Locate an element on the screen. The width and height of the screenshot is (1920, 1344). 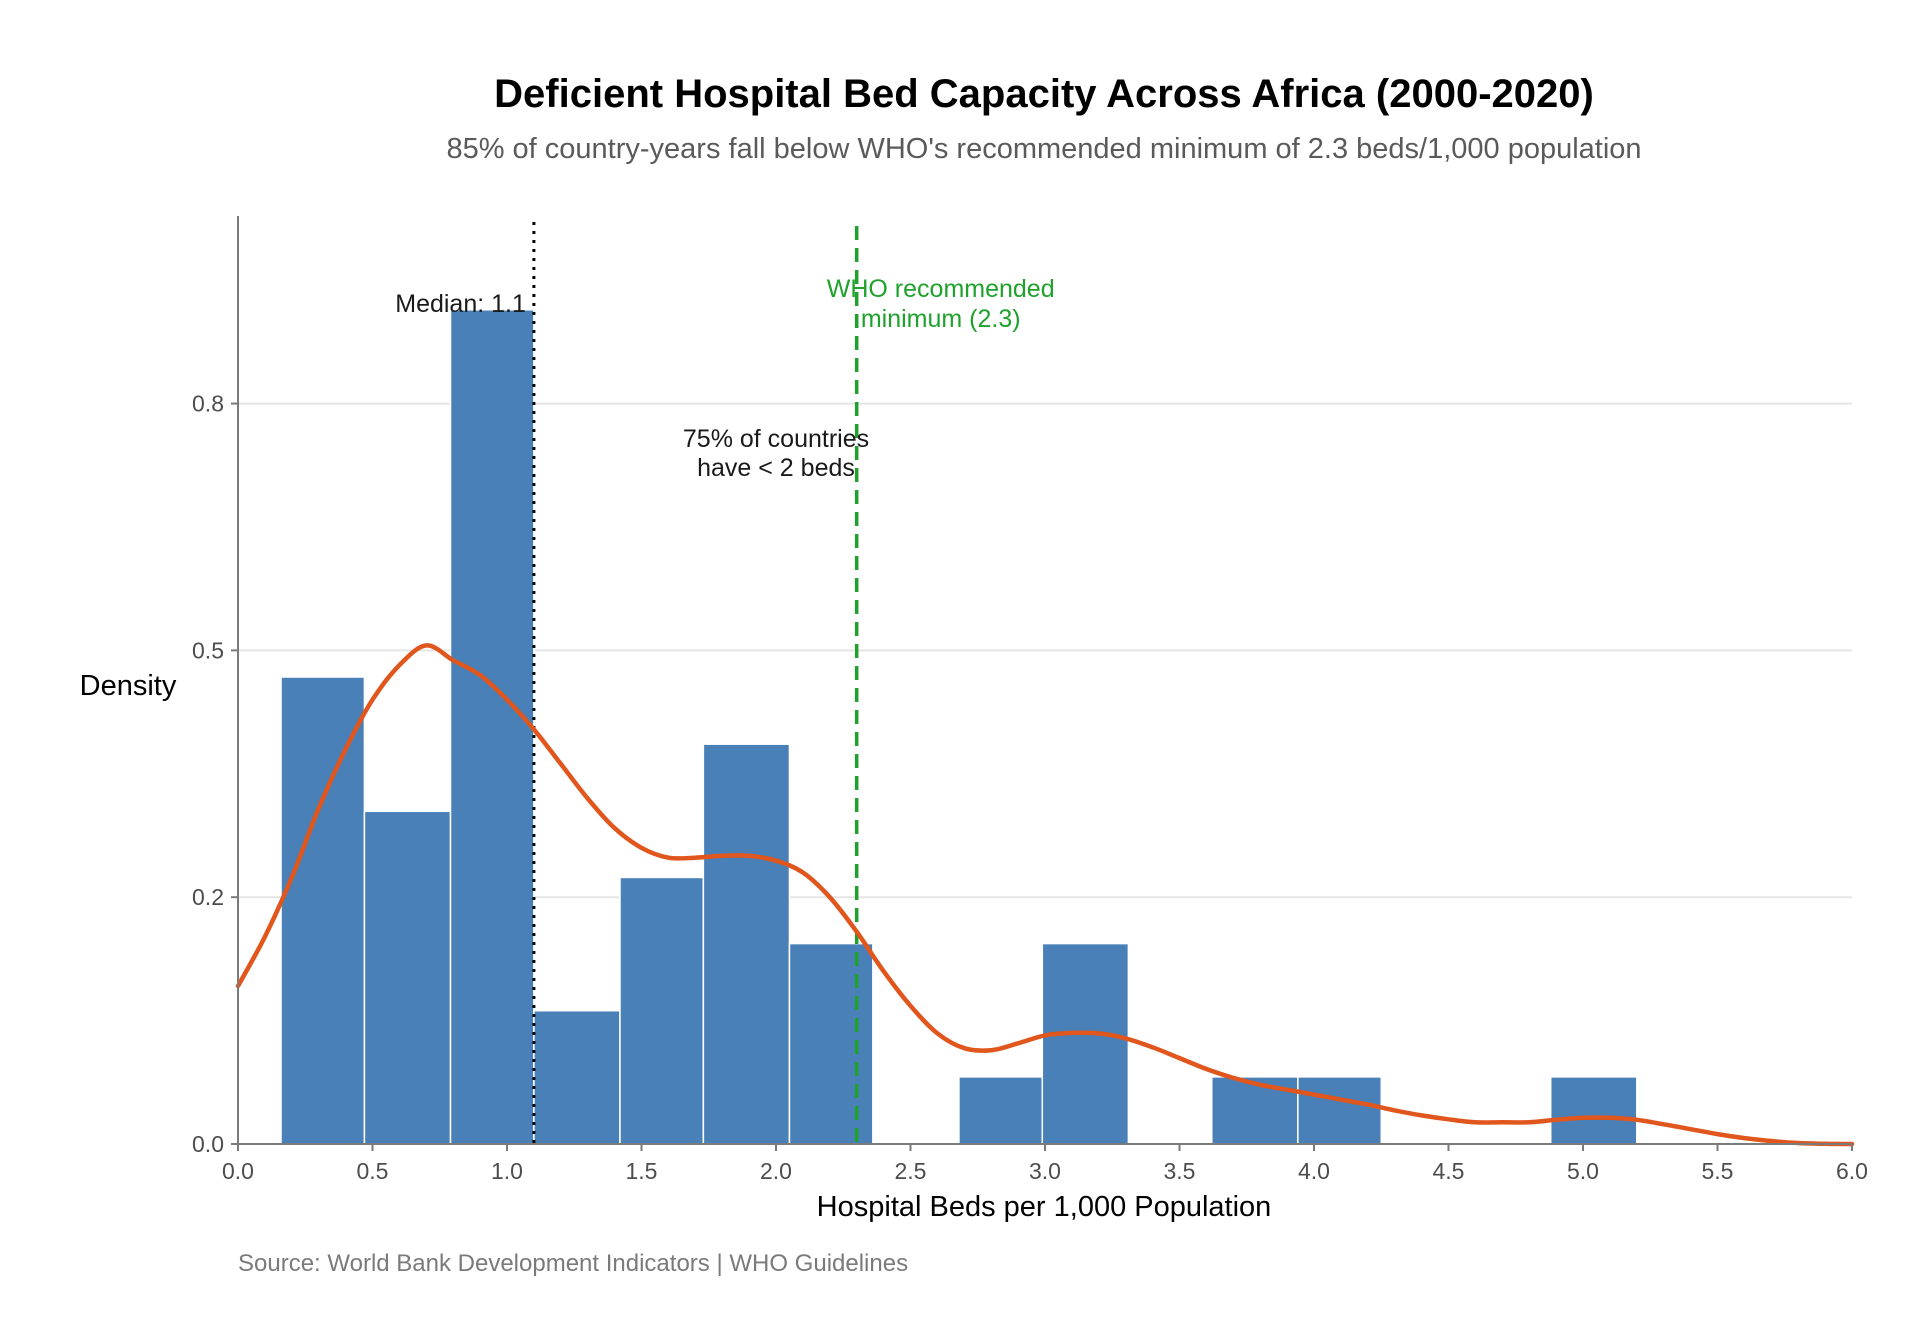
x-tick-label-2: 1.0 is located at coordinates (507, 1171).